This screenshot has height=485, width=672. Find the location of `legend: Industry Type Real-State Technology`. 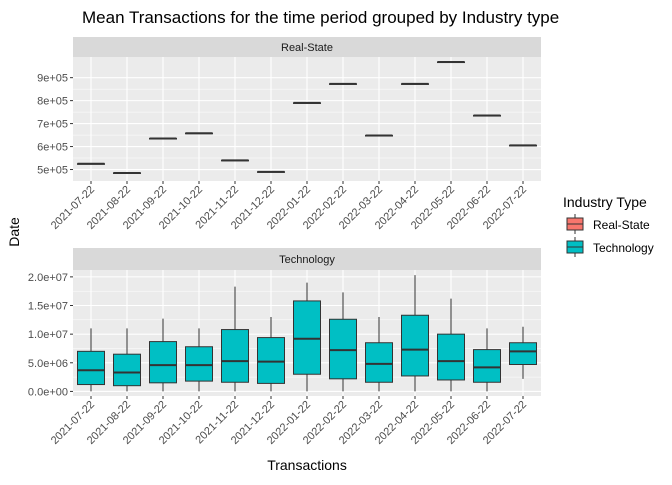

legend: Industry Type Real-State Technology is located at coordinates (608, 225).